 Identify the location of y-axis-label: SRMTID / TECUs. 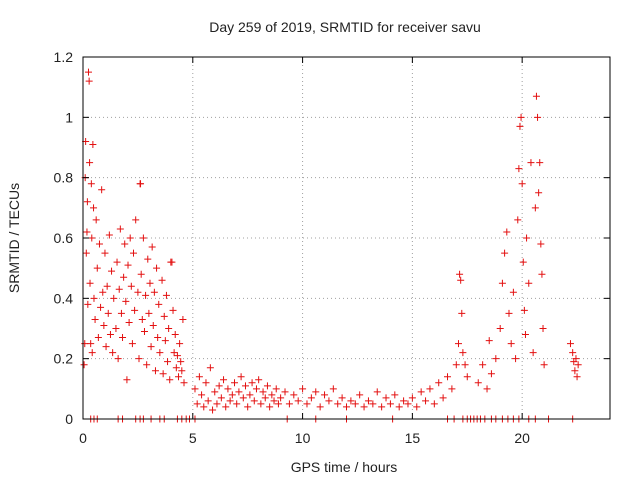
(14, 238).